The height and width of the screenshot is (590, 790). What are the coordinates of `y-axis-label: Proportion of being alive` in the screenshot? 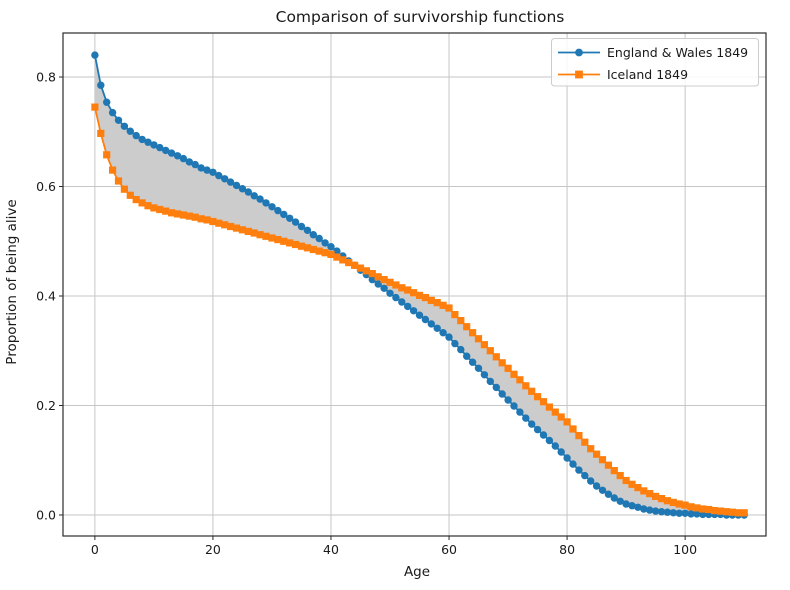 It's located at (12, 281).